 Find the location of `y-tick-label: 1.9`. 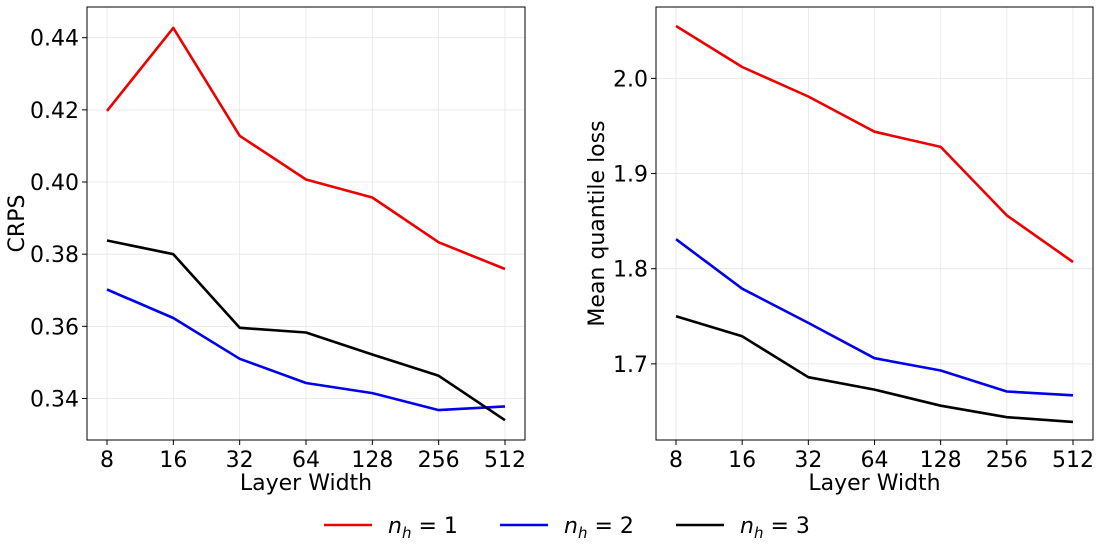

y-tick-label: 1.9 is located at coordinates (630, 175).